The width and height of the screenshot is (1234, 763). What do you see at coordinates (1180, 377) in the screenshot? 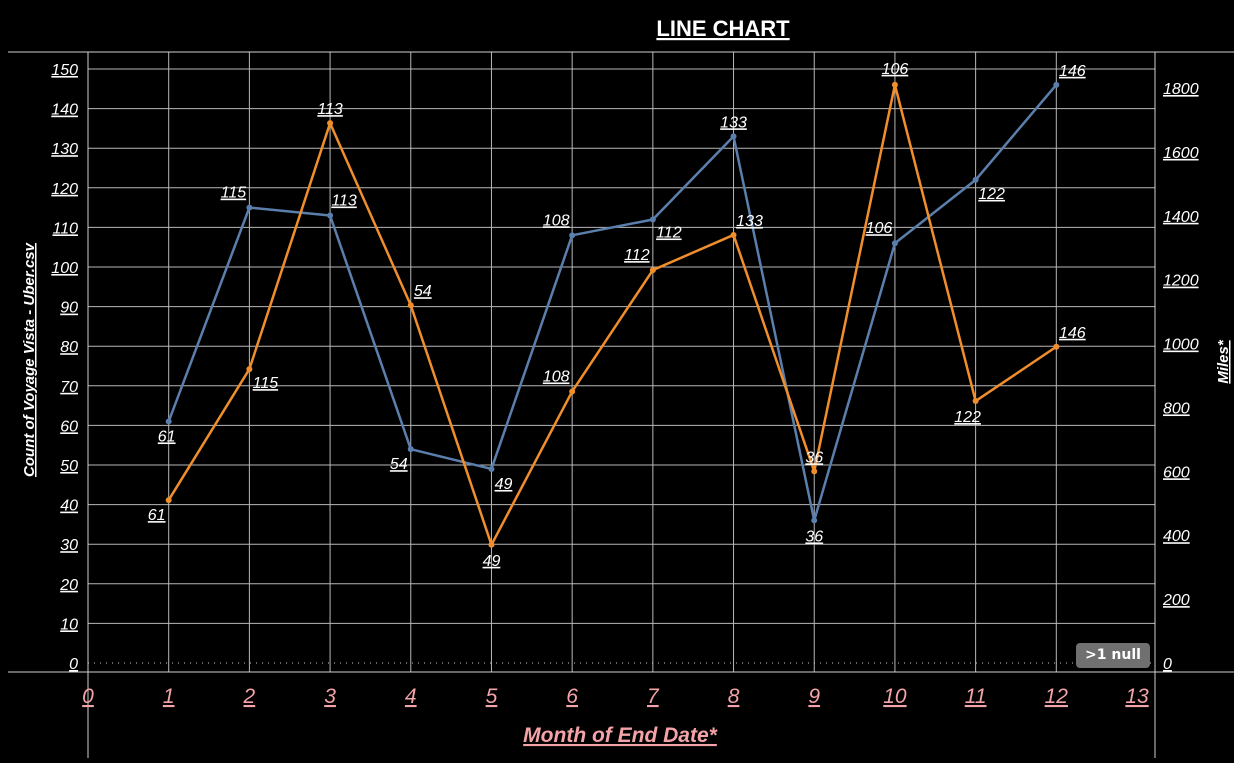
I see `right-axis-ticks: 0 200 400 600 800 1000 1200 1400 1600 1800` at bounding box center [1180, 377].